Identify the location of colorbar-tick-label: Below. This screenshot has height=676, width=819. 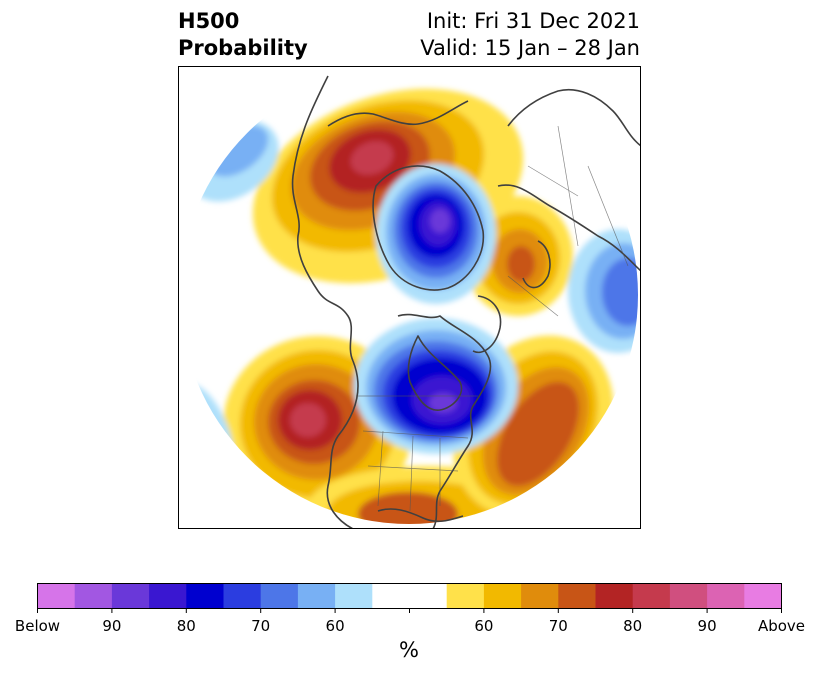
(37, 626).